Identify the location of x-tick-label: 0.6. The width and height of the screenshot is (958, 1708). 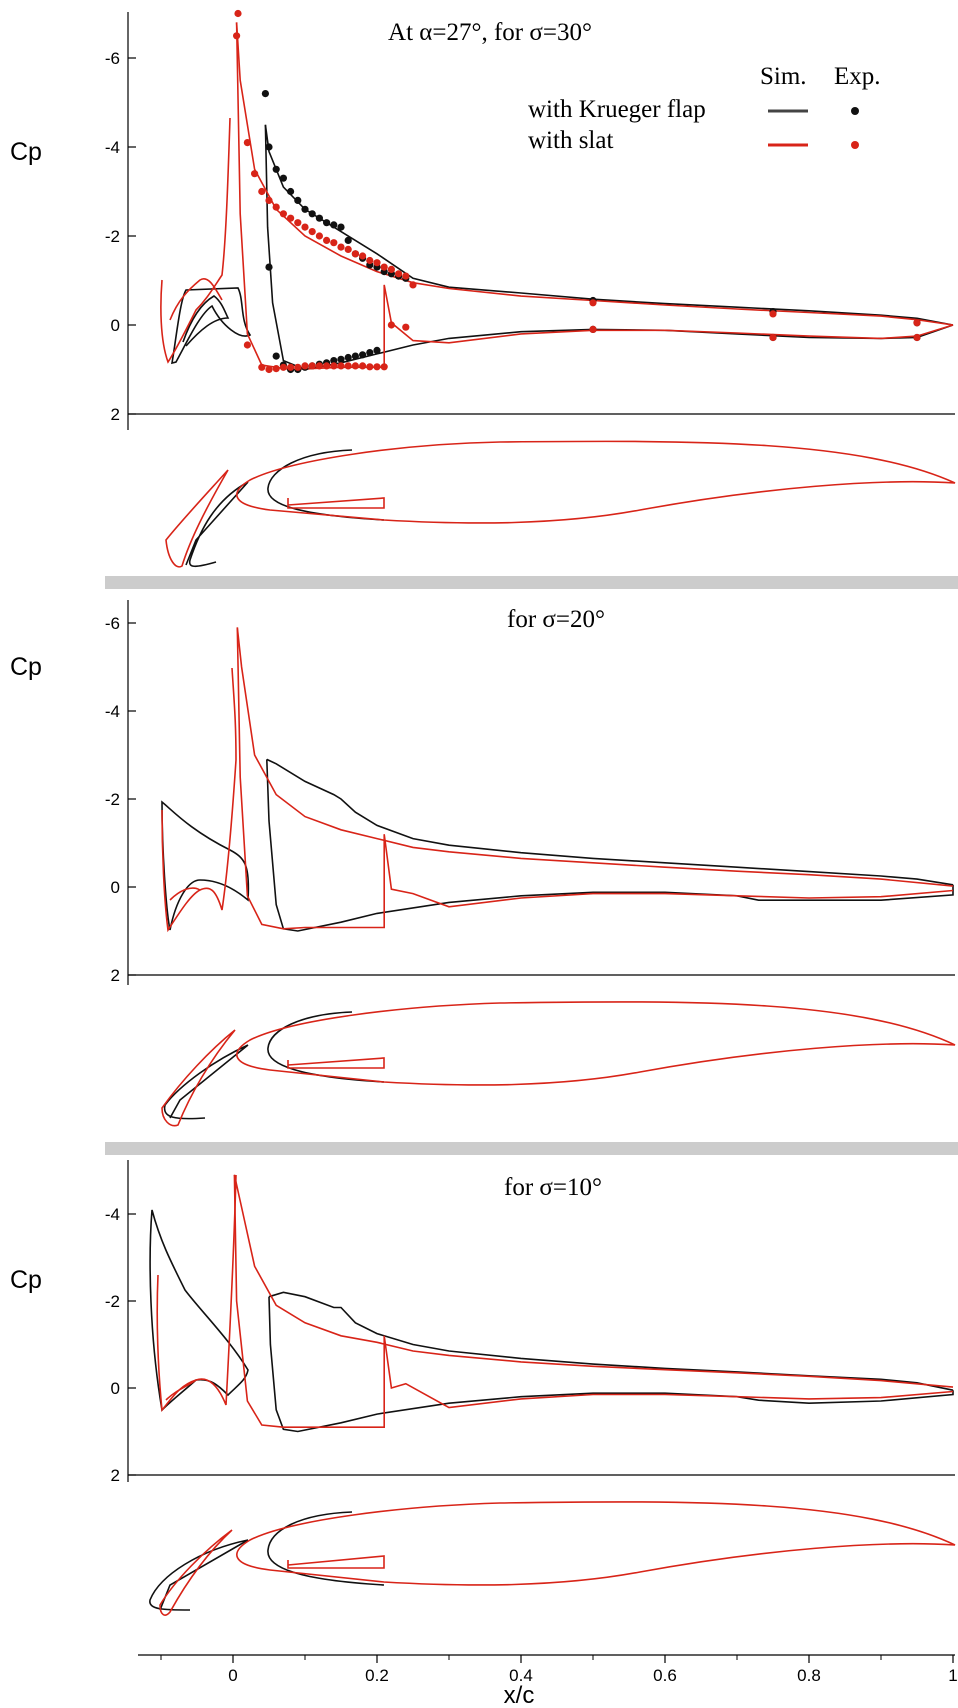
(665, 1675).